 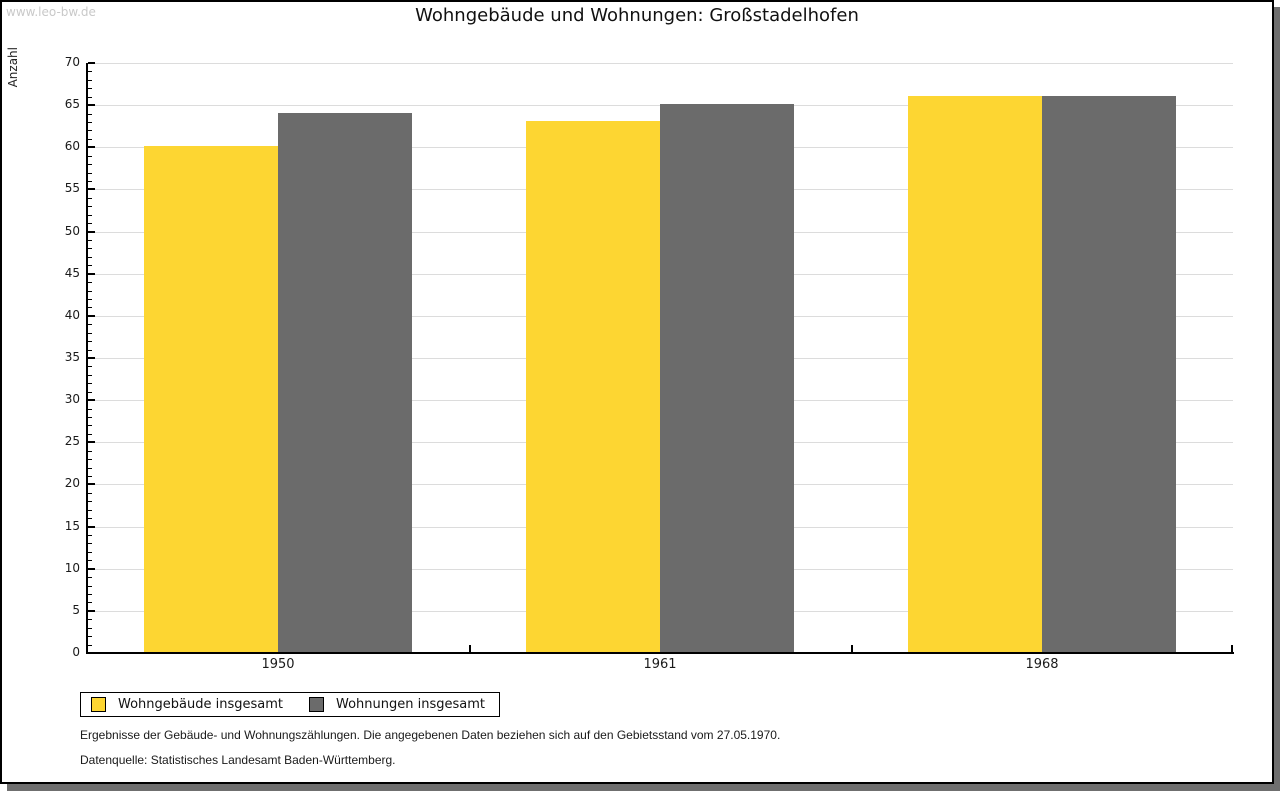 What do you see at coordinates (727, 378) in the screenshot?
I see `bar-1961-series1` at bounding box center [727, 378].